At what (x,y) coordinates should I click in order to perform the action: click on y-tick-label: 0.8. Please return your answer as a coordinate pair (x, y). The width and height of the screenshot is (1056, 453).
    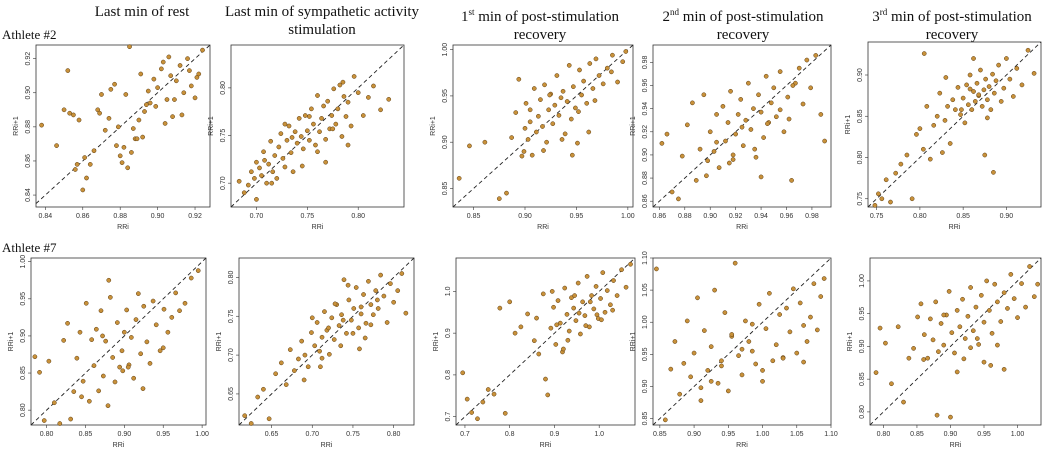
    Looking at the image, I should click on (448, 375).